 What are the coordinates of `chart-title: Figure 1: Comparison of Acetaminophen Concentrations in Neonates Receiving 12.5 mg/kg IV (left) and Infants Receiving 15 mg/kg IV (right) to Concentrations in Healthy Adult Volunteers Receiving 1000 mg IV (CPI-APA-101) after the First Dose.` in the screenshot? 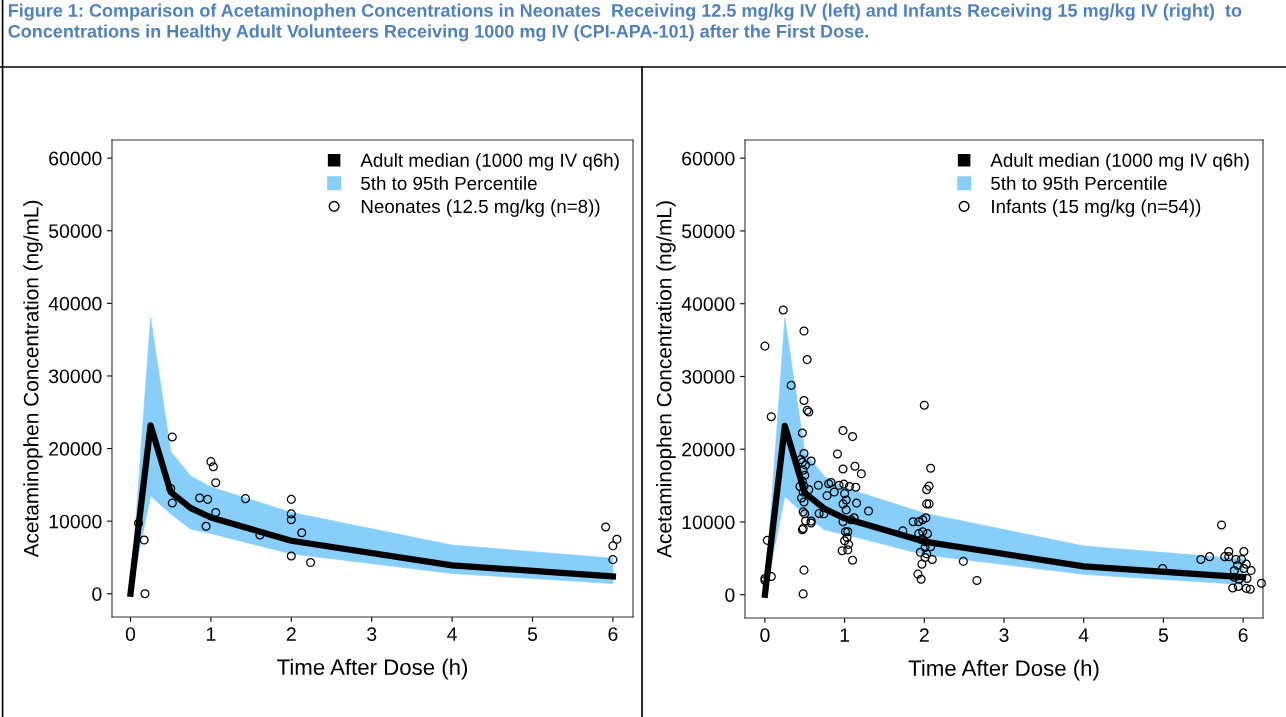 It's located at (625, 22).